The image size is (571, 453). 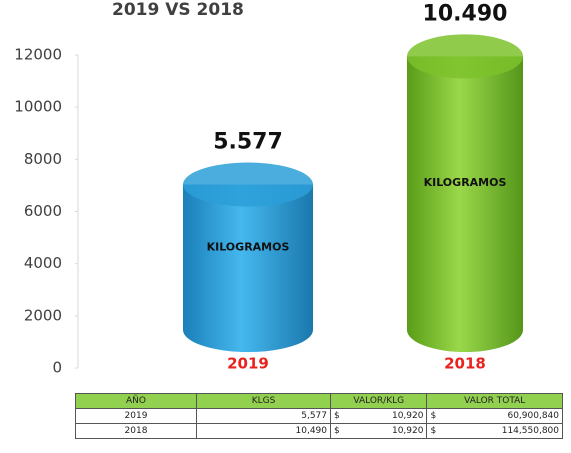 What do you see at coordinates (43, 159) in the screenshot?
I see `y-tick-label: 8000` at bounding box center [43, 159].